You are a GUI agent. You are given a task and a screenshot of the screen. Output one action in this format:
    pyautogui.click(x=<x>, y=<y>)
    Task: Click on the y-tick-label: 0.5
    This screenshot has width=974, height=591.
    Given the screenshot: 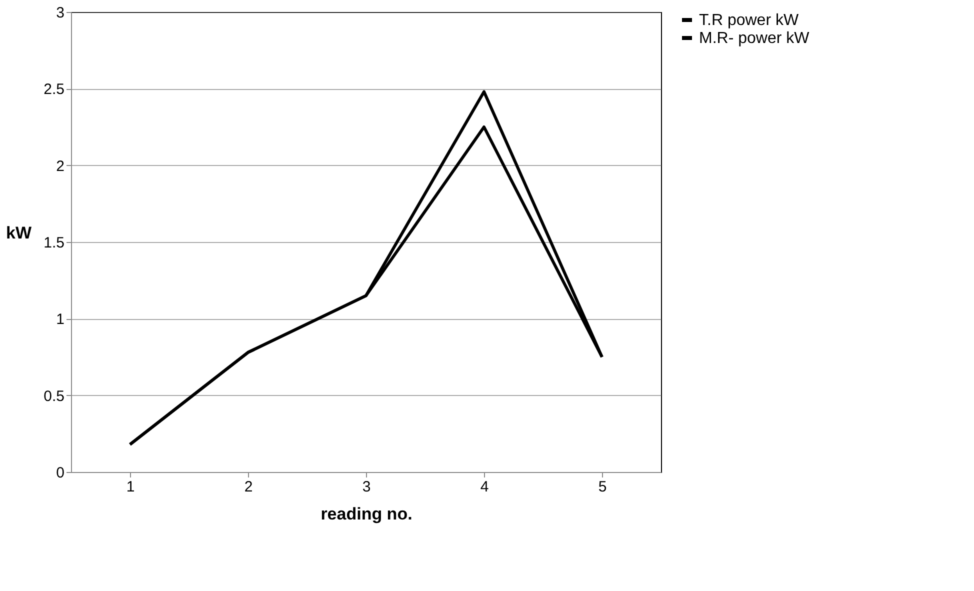 What is the action you would take?
    pyautogui.click(x=54, y=396)
    